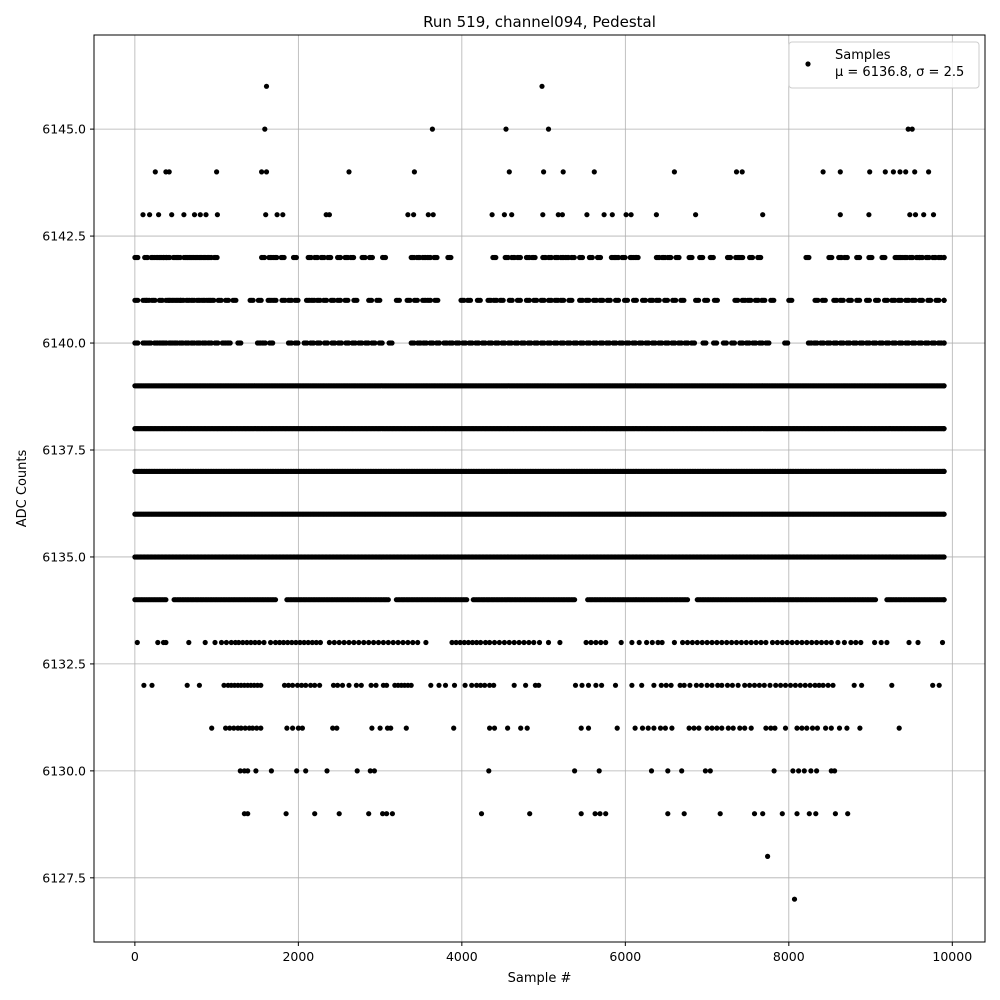 This screenshot has width=1000, height=1000. What do you see at coordinates (789, 956) in the screenshot?
I see `x-tick-label: 8000` at bounding box center [789, 956].